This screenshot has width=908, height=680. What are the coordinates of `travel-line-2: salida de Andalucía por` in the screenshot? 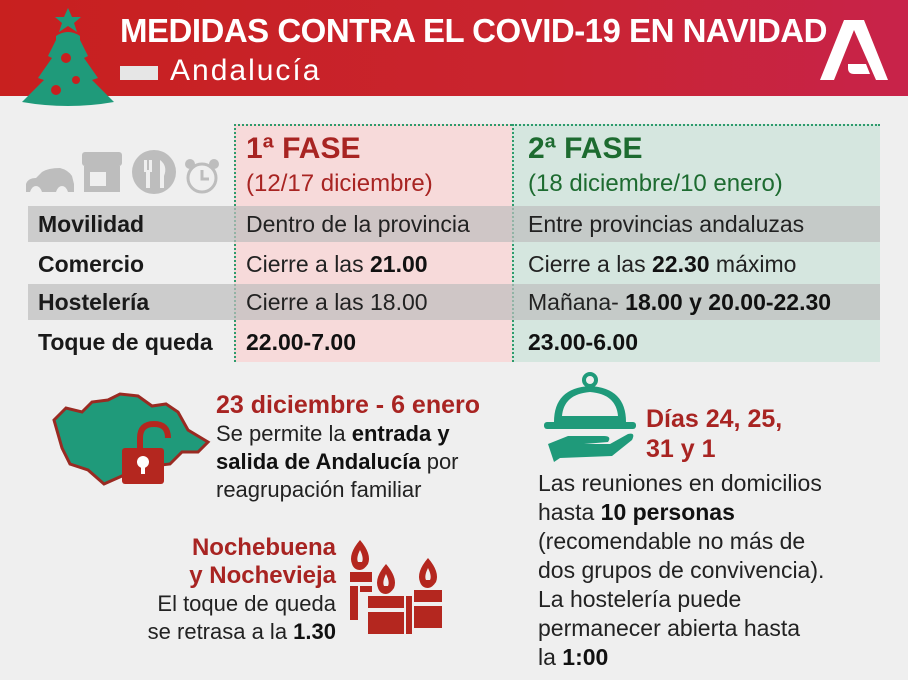 It's located at (337, 461).